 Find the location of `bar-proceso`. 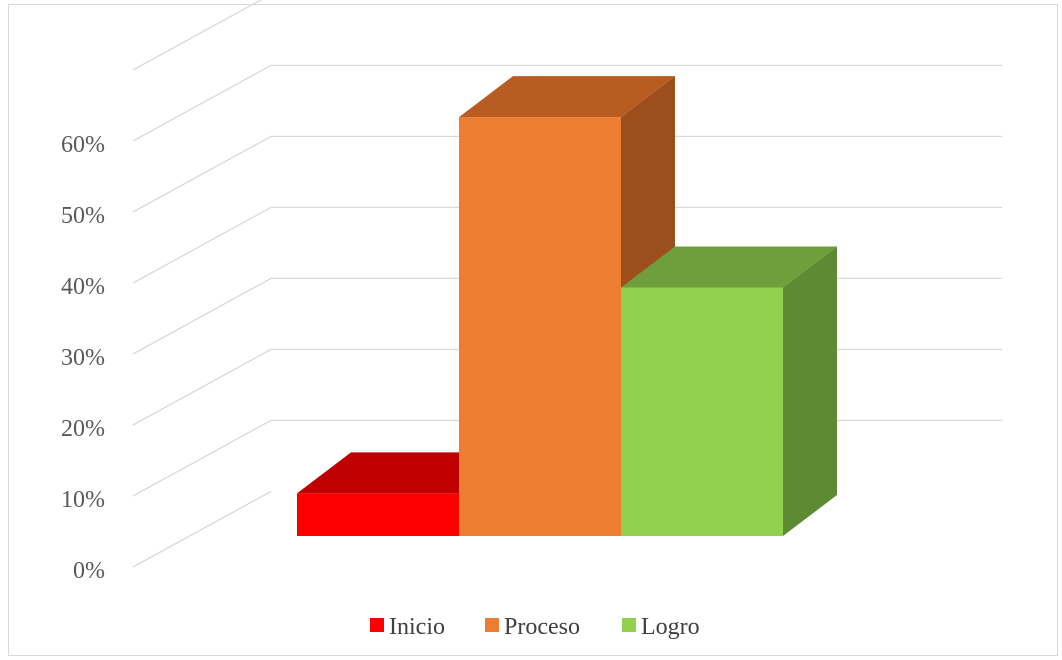

bar-proceso is located at coordinates (567, 306).